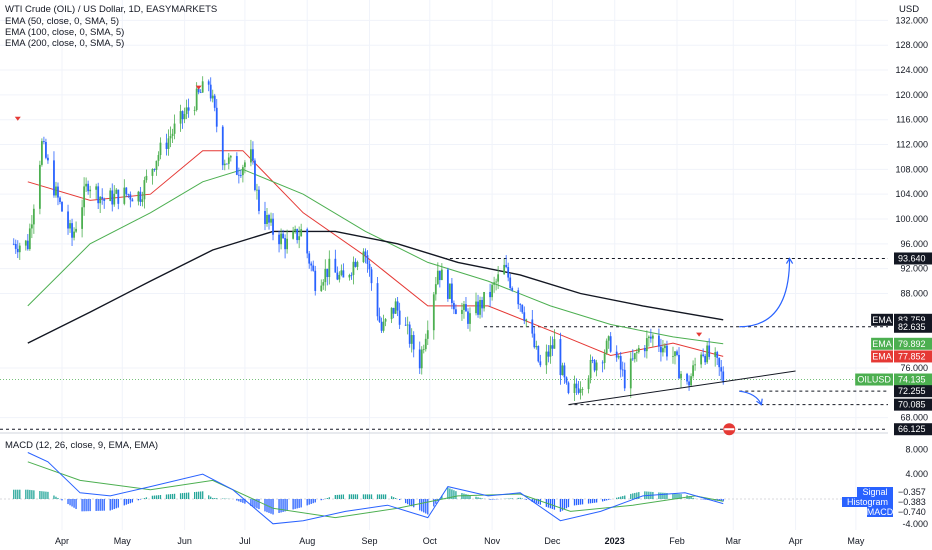  I want to click on ema-50-legend: EMA (50, close, 0, SMA, 5), so click(62, 21).